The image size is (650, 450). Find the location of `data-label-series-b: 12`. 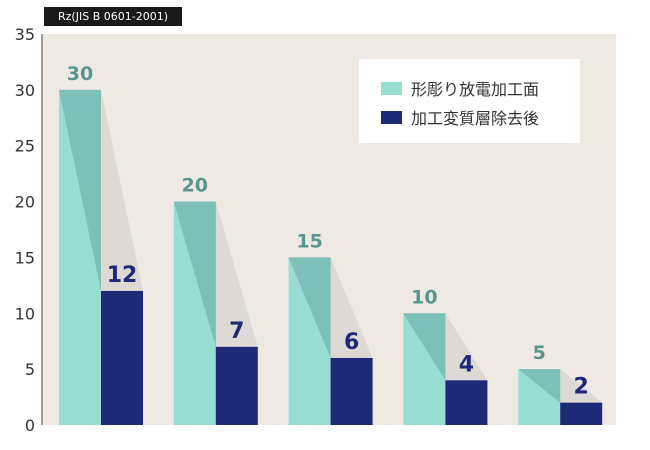

data-label-series-b: 12 is located at coordinates (122, 275).